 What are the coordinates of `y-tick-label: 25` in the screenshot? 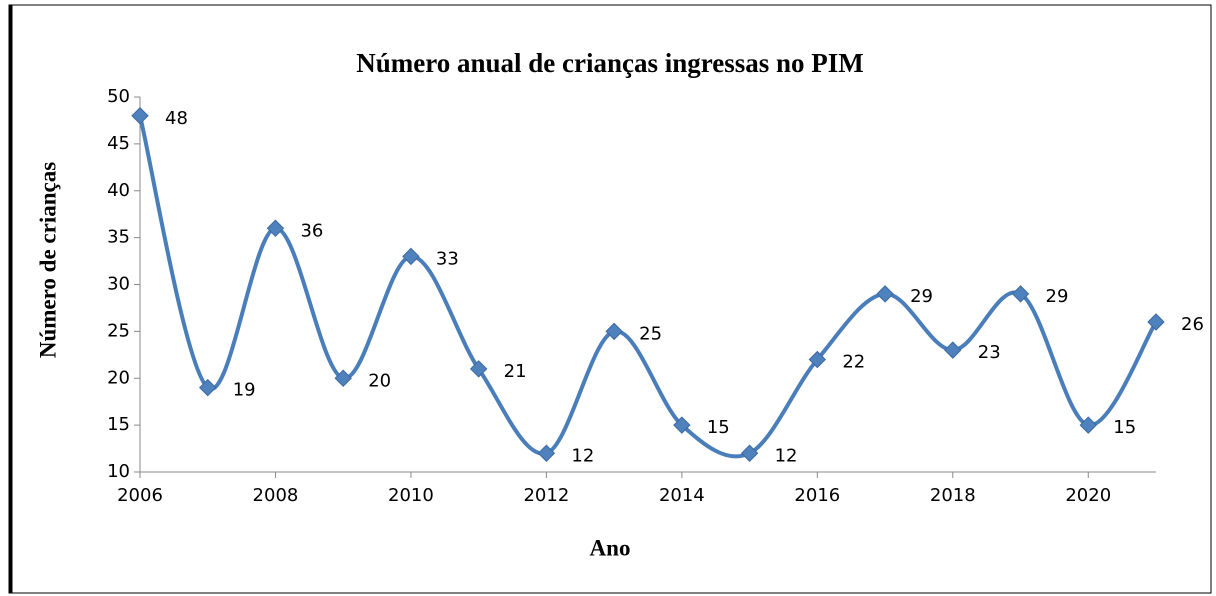 It's located at (118, 330).